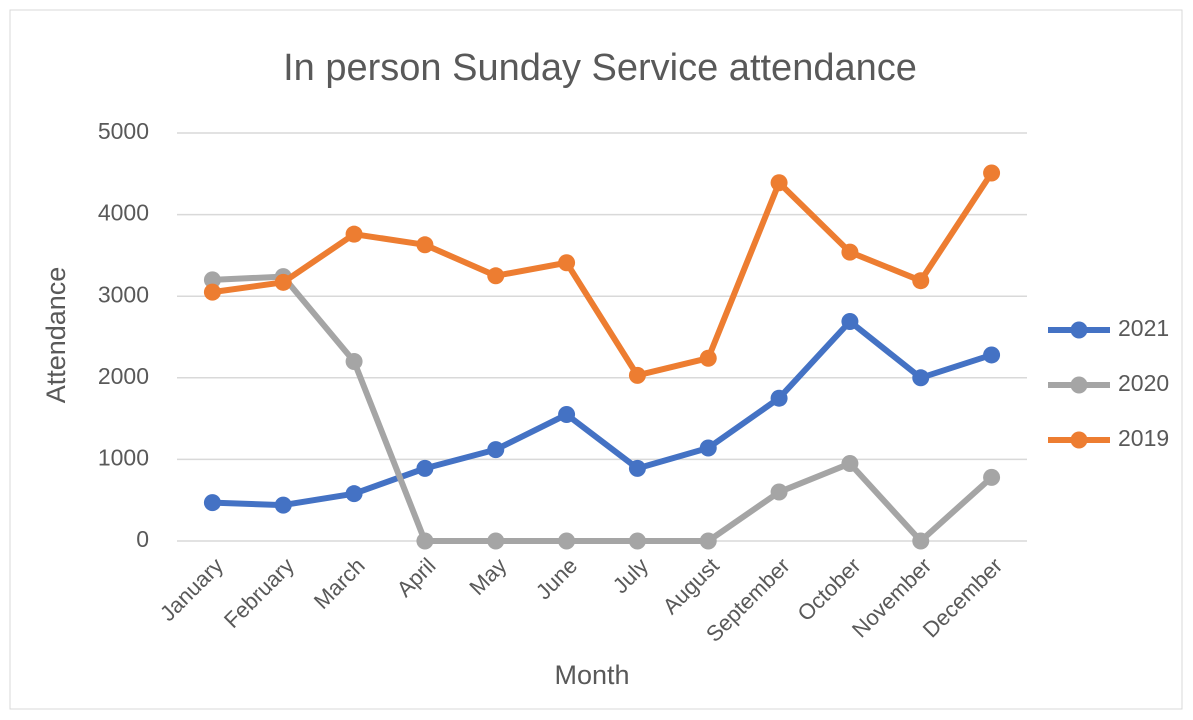 Image resolution: width=1193 pixels, height=720 pixels. What do you see at coordinates (142, 539) in the screenshot?
I see `y-tick-label: 0` at bounding box center [142, 539].